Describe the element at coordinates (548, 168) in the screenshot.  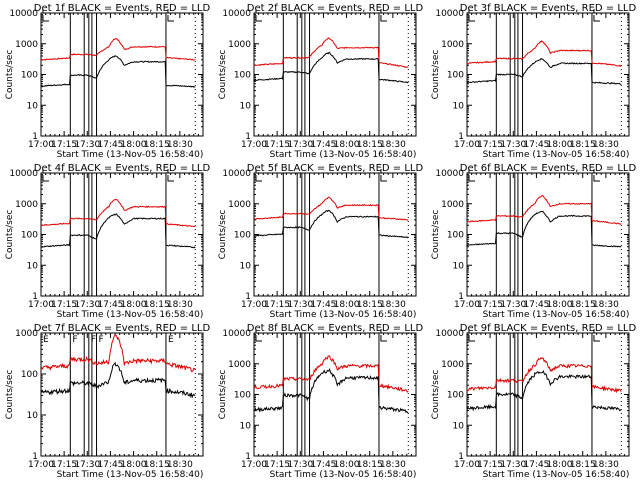
I see `panel-title: Det 6f BLACK = Events, RED = LLD` at that location.